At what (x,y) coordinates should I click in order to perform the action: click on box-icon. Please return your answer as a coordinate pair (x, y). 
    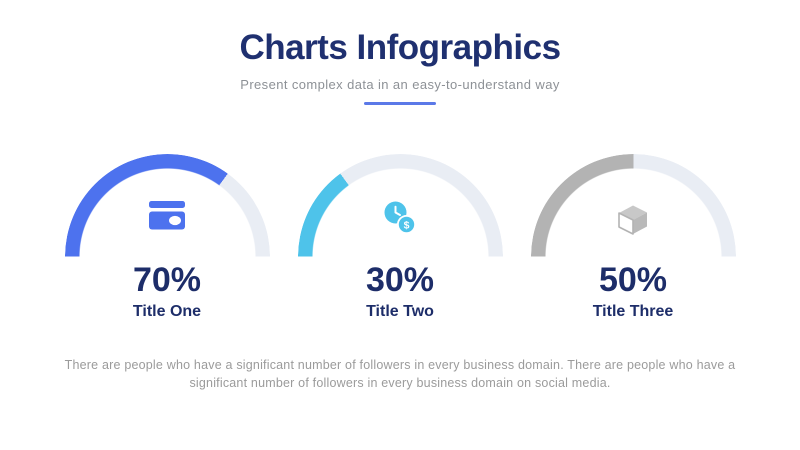
    Looking at the image, I should click on (633, 218).